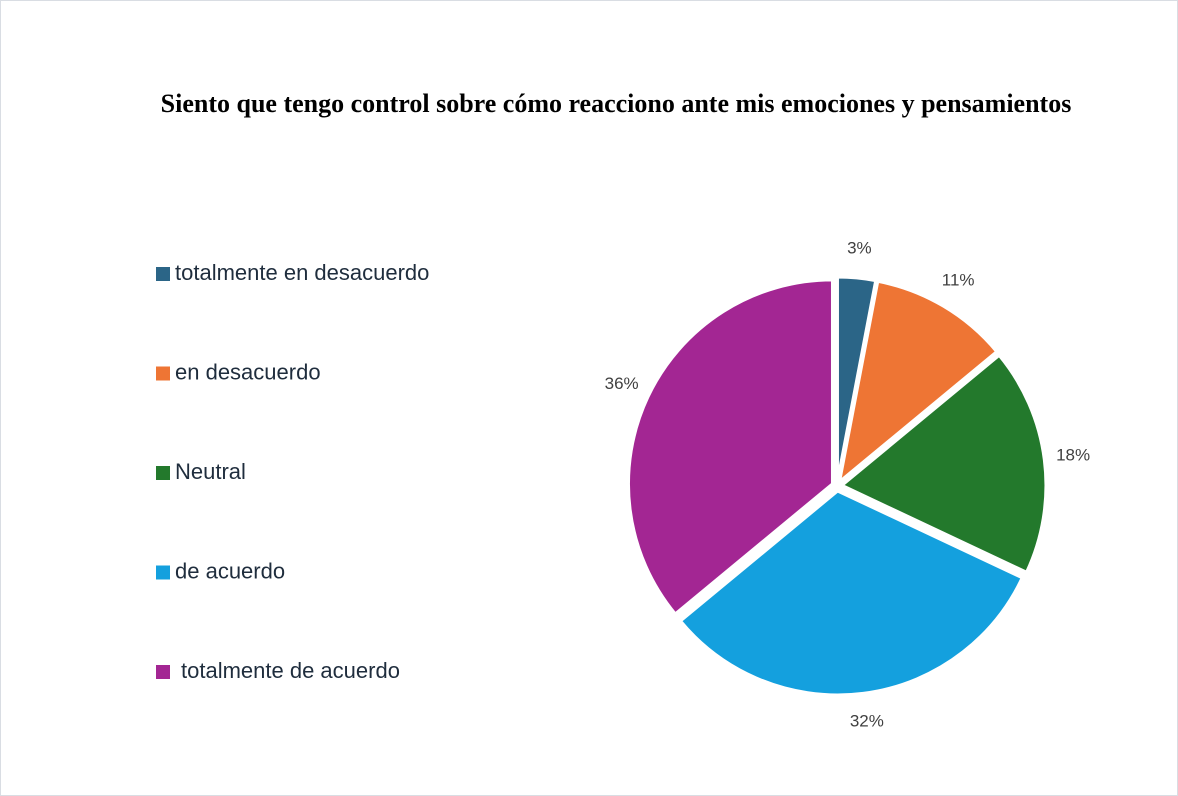  What do you see at coordinates (859, 248) in the screenshot?
I see `data-label: 3%` at bounding box center [859, 248].